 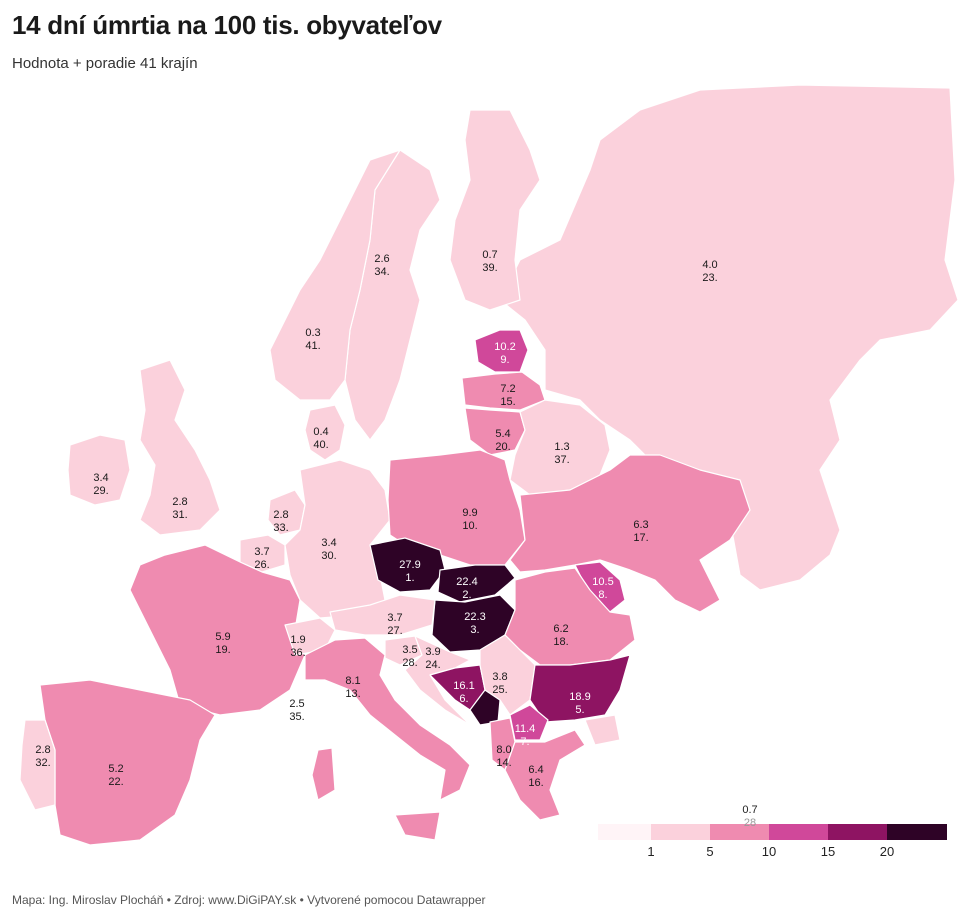 I want to click on region-greece, so click(x=545, y=775).